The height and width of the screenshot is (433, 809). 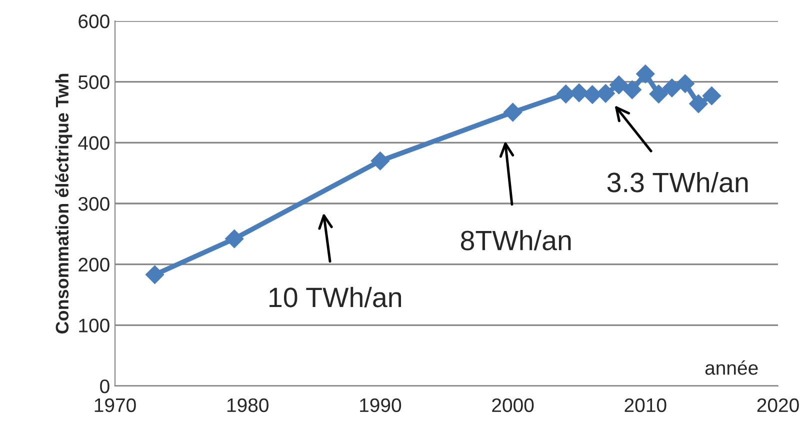 I want to click on annotation: 3.3 TWh/an, so click(x=677, y=182).